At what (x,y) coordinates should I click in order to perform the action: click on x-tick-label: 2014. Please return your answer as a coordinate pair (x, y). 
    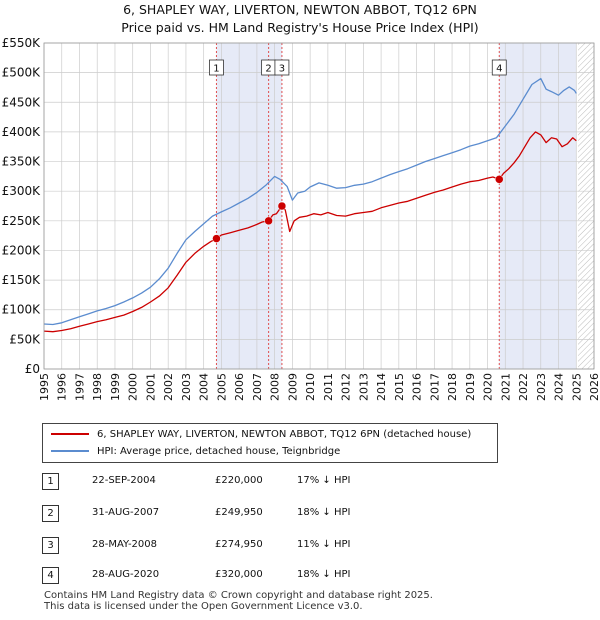
    Looking at the image, I should click on (381, 387).